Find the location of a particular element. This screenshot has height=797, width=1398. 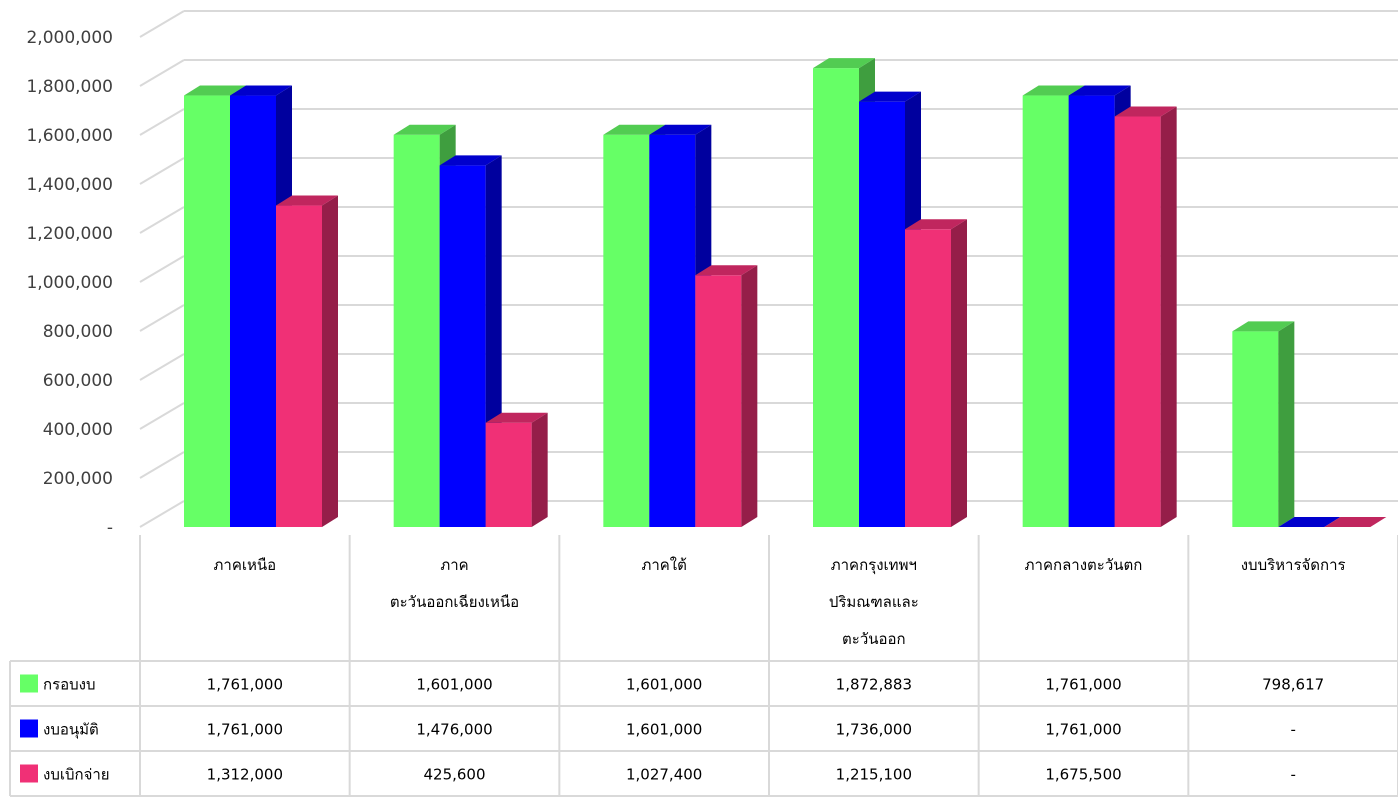

category-label: ภาคใต้ is located at coordinates (663, 565).